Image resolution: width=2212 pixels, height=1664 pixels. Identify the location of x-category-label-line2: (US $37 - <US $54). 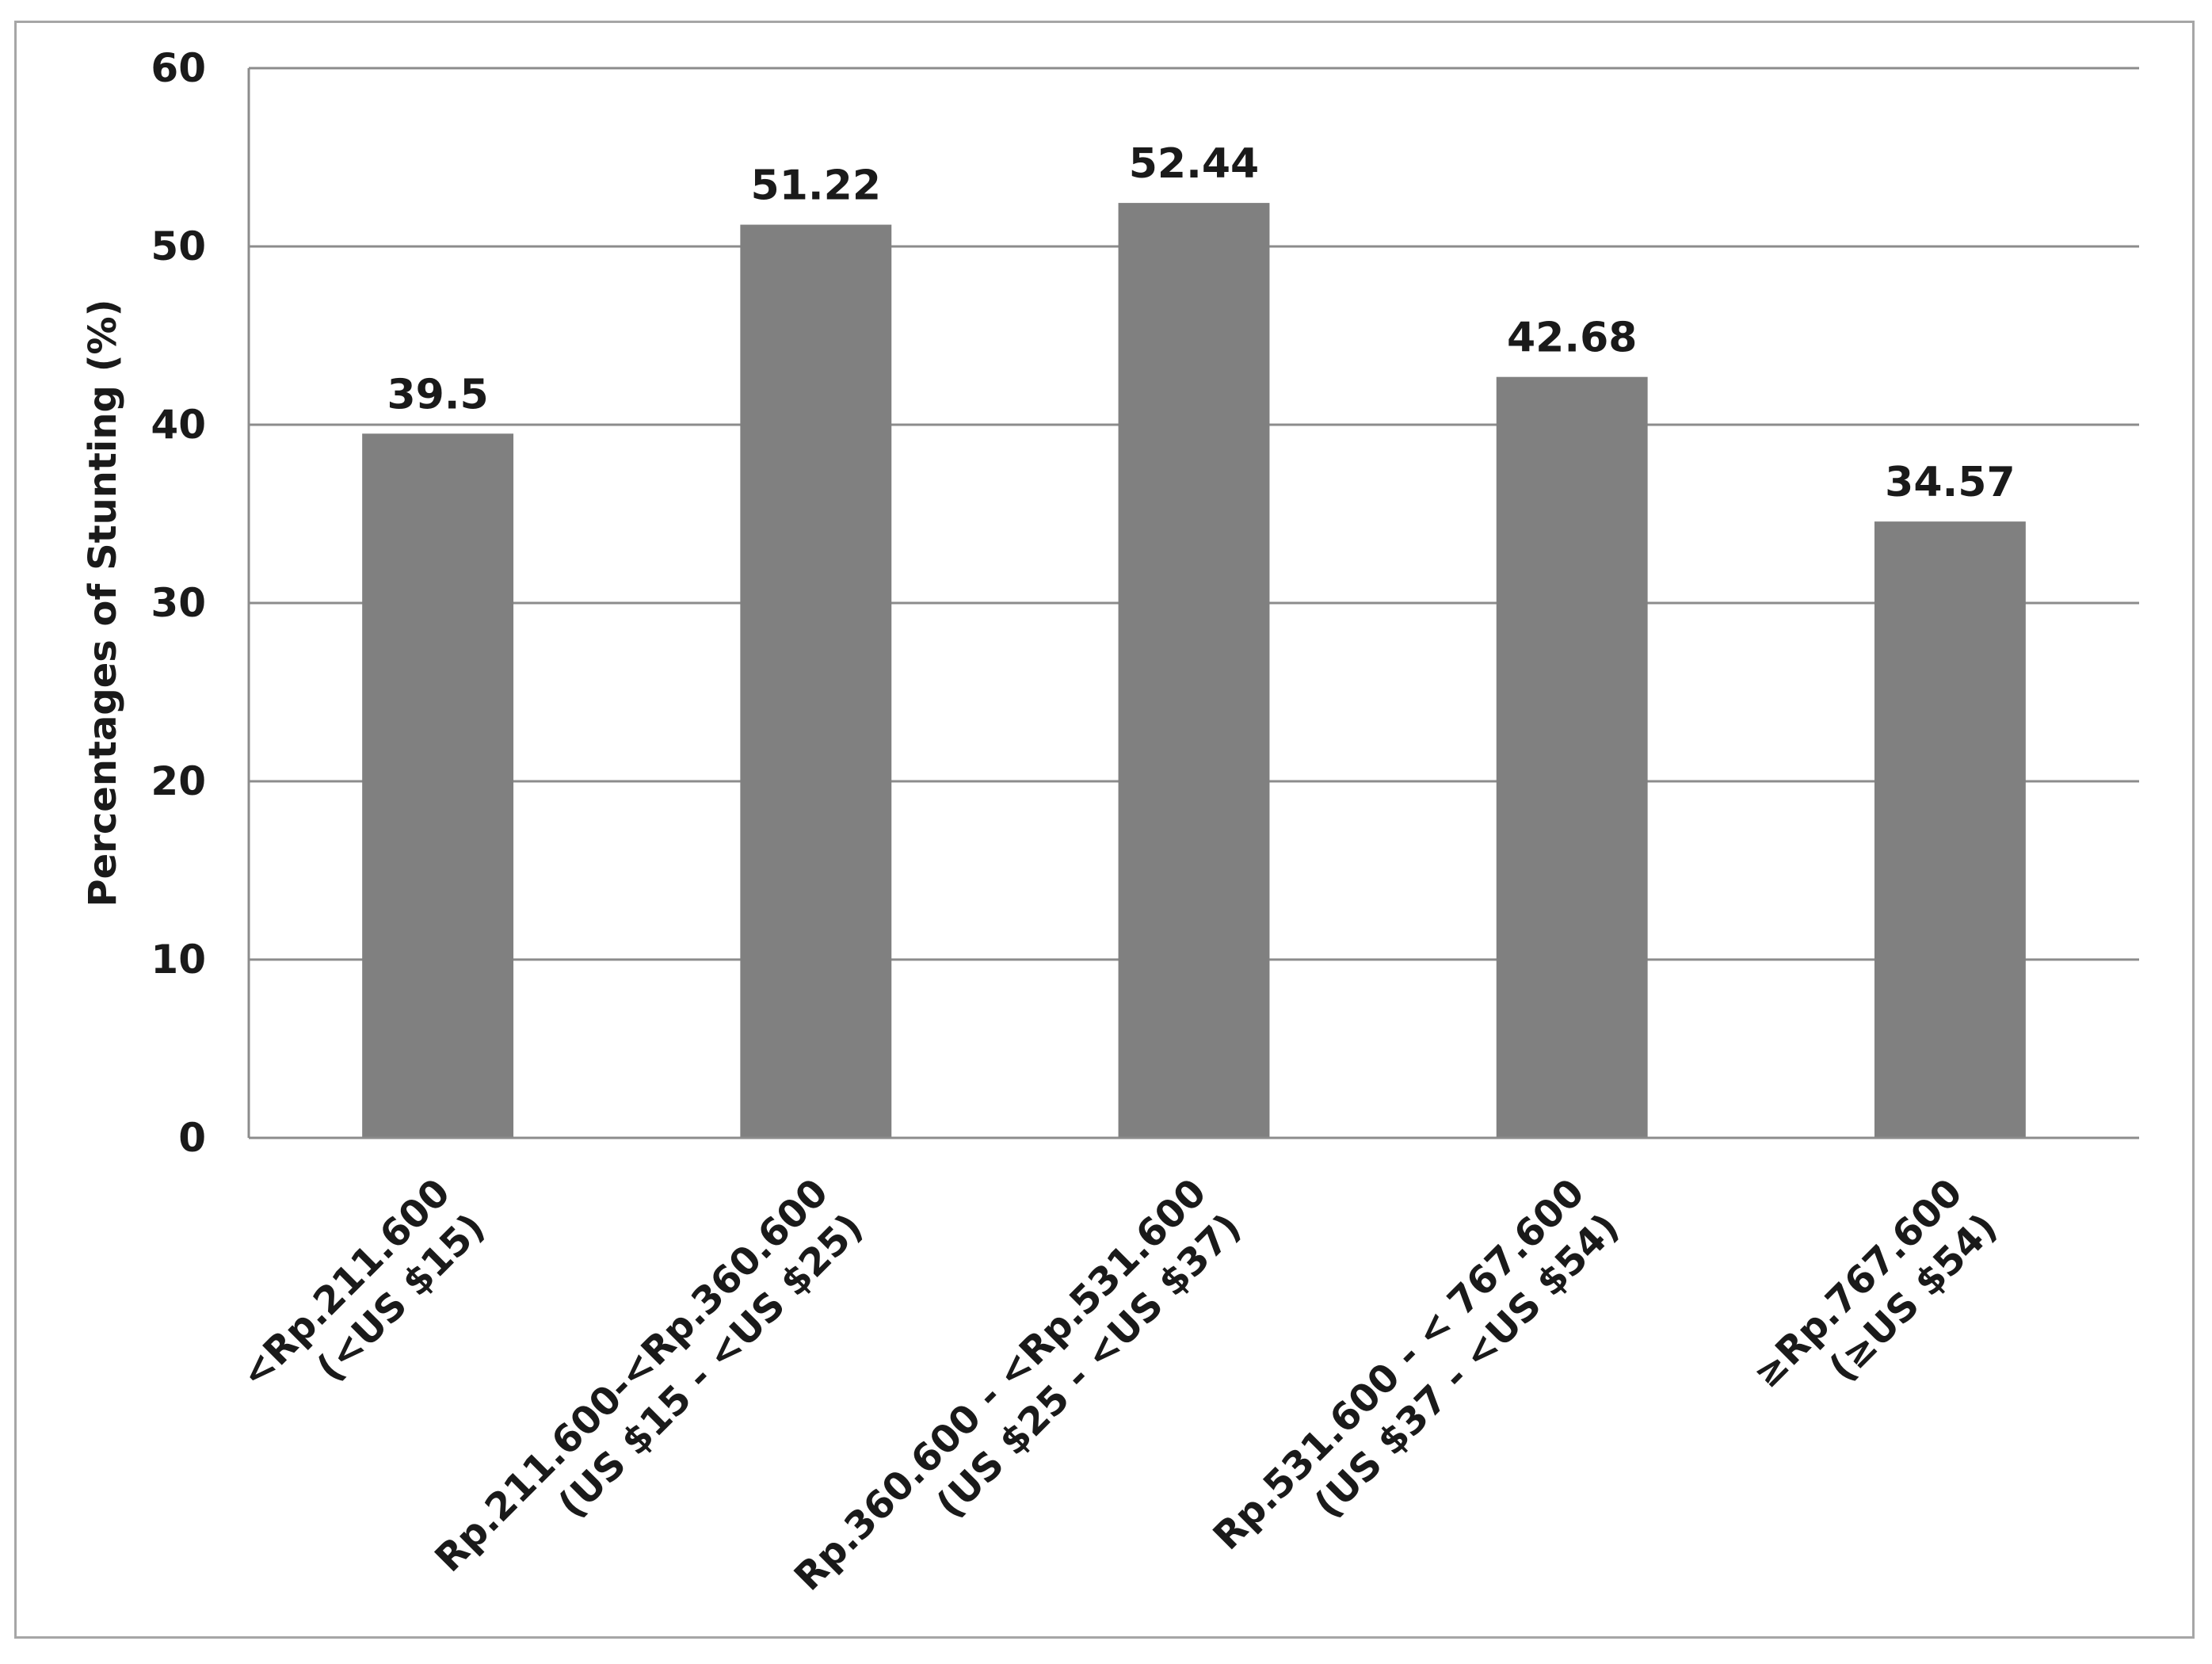
(1466, 1366).